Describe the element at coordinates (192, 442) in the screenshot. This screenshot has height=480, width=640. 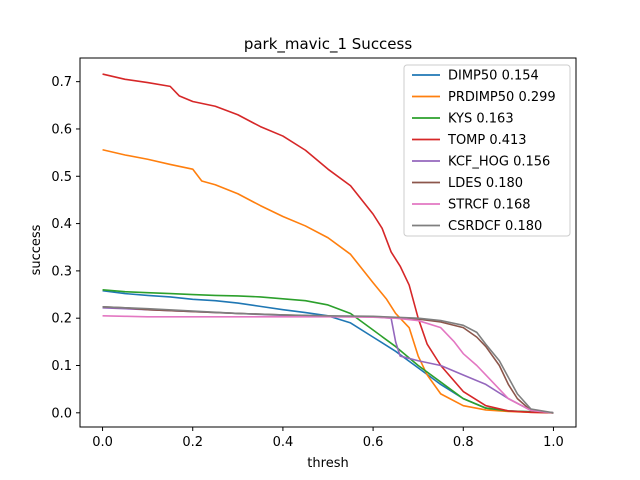
I see `x-tick-label: 0.2` at that location.